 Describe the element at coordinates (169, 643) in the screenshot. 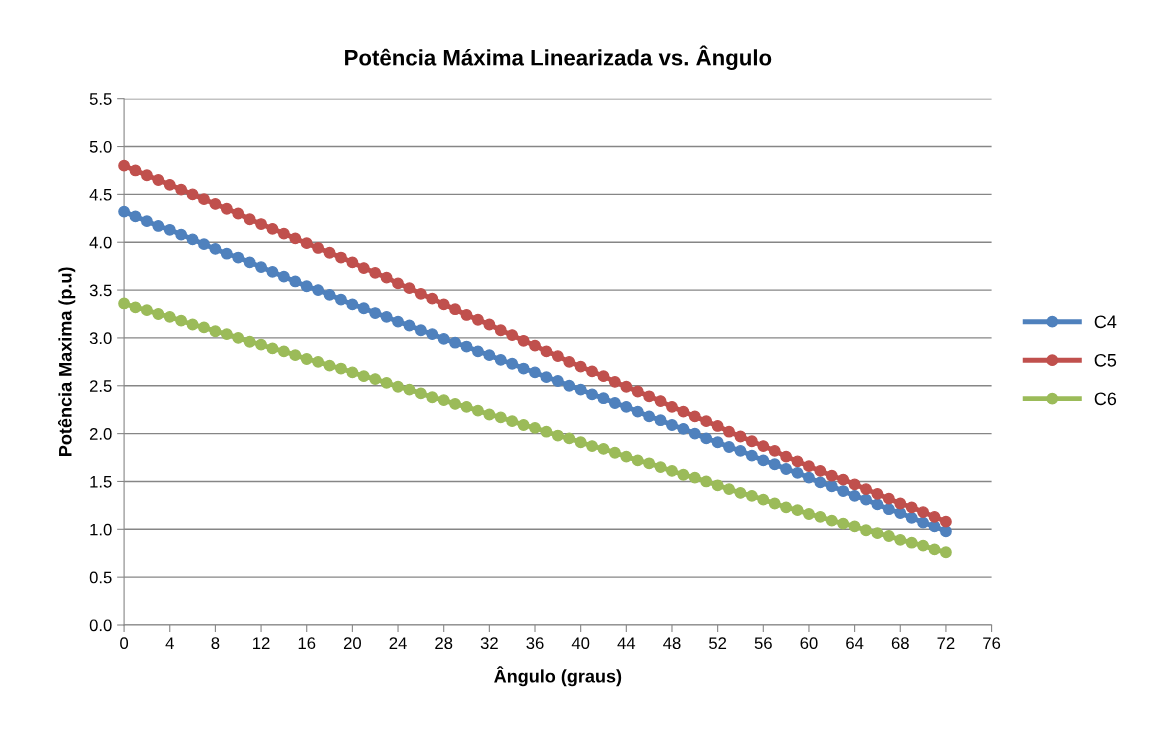

I see `x-tick-label: 4` at that location.